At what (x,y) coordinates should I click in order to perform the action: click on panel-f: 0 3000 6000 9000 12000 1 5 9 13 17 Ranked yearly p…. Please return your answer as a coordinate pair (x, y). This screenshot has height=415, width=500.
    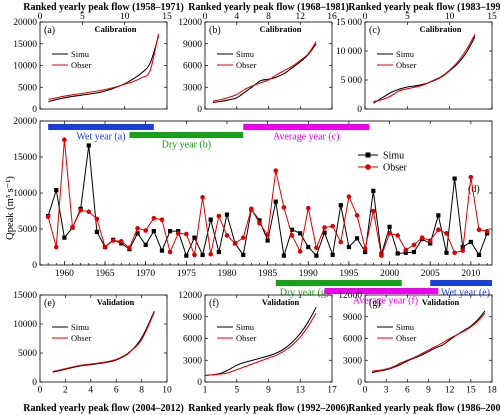
    Looking at the image, I should click on (263, 352).